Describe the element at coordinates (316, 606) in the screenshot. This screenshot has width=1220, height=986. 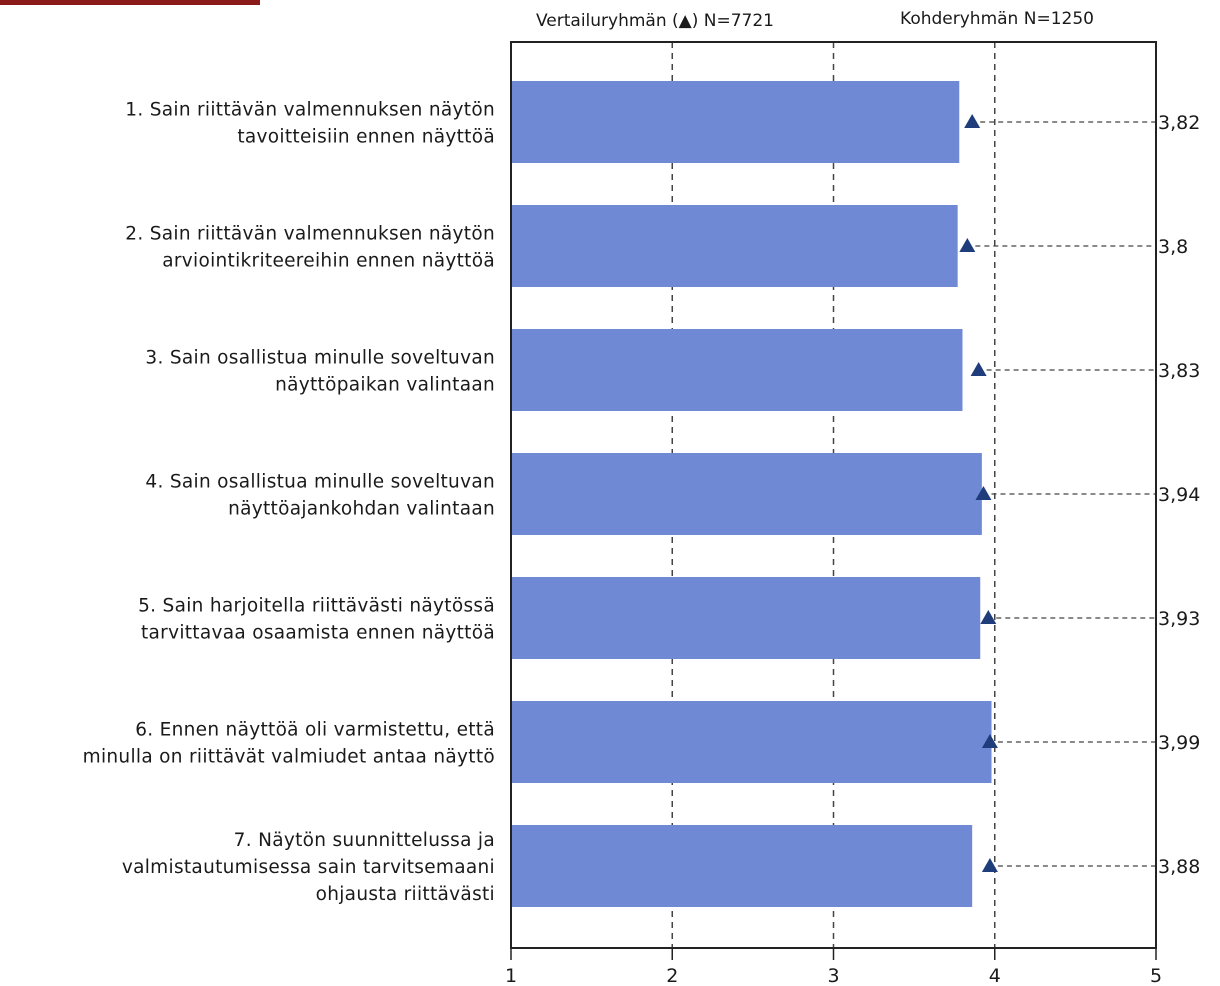
I see `category-label-5-line-1: 5. Sain harjoitella riittävästi näytössä` at that location.